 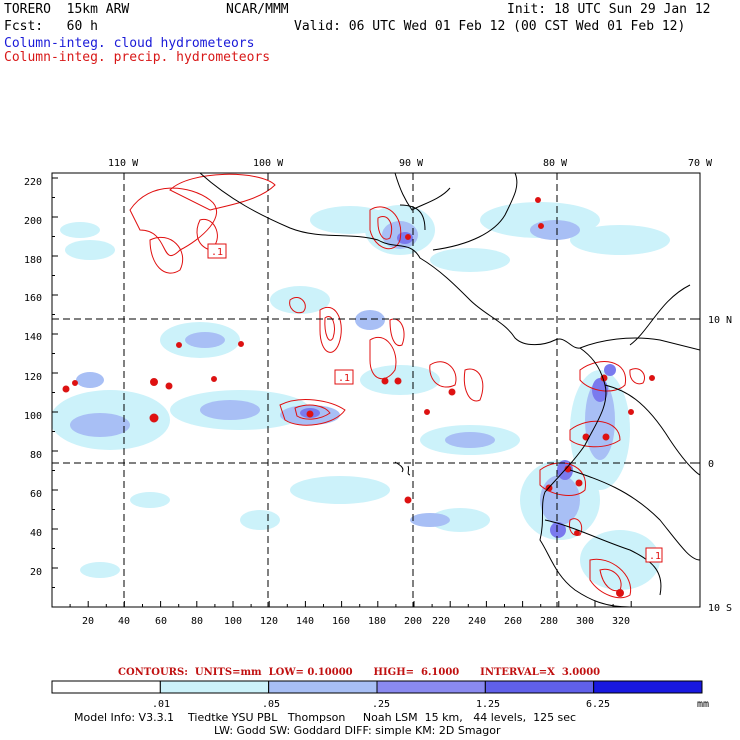 I want to click on colorbar-label: 6.25, so click(x=598, y=704).